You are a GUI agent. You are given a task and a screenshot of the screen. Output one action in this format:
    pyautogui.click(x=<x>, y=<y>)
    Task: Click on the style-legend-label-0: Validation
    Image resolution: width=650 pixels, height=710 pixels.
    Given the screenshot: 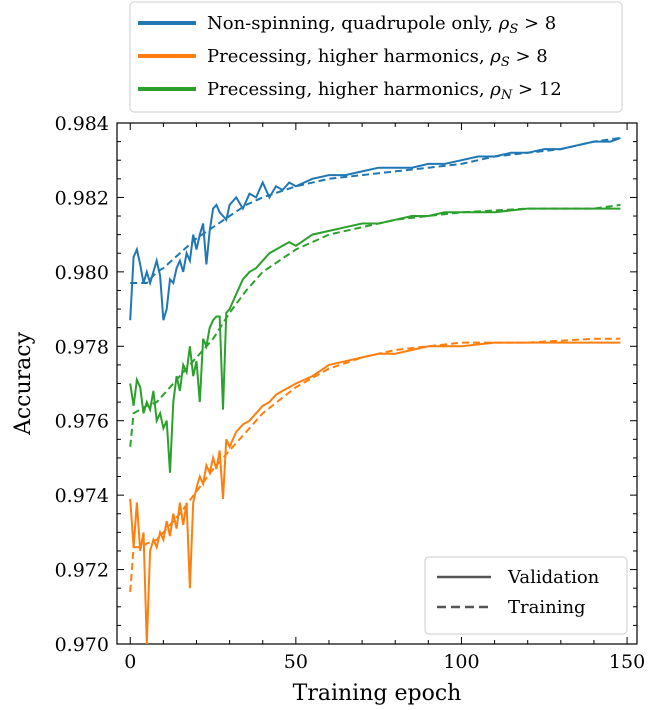 What is the action you would take?
    pyautogui.click(x=553, y=577)
    